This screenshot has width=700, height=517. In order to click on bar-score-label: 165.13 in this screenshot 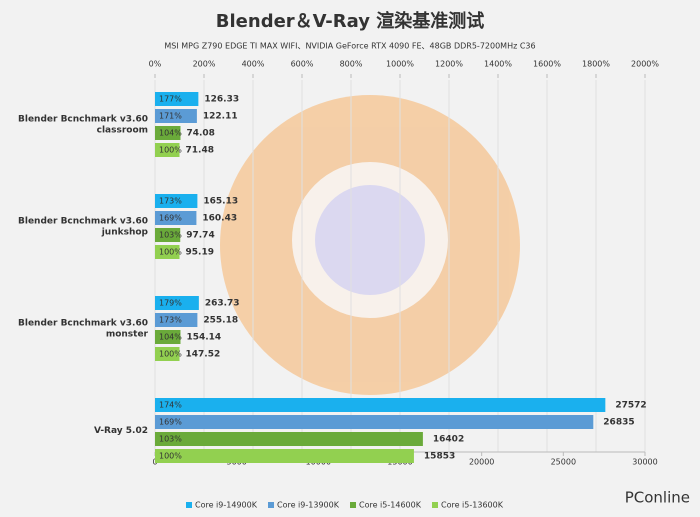, I will do `click(220, 202)`.